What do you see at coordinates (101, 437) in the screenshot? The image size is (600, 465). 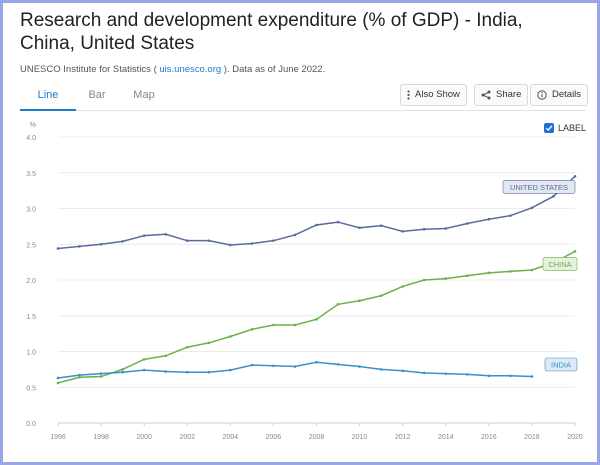 I see `x-tick-label: 1998` at bounding box center [101, 437].